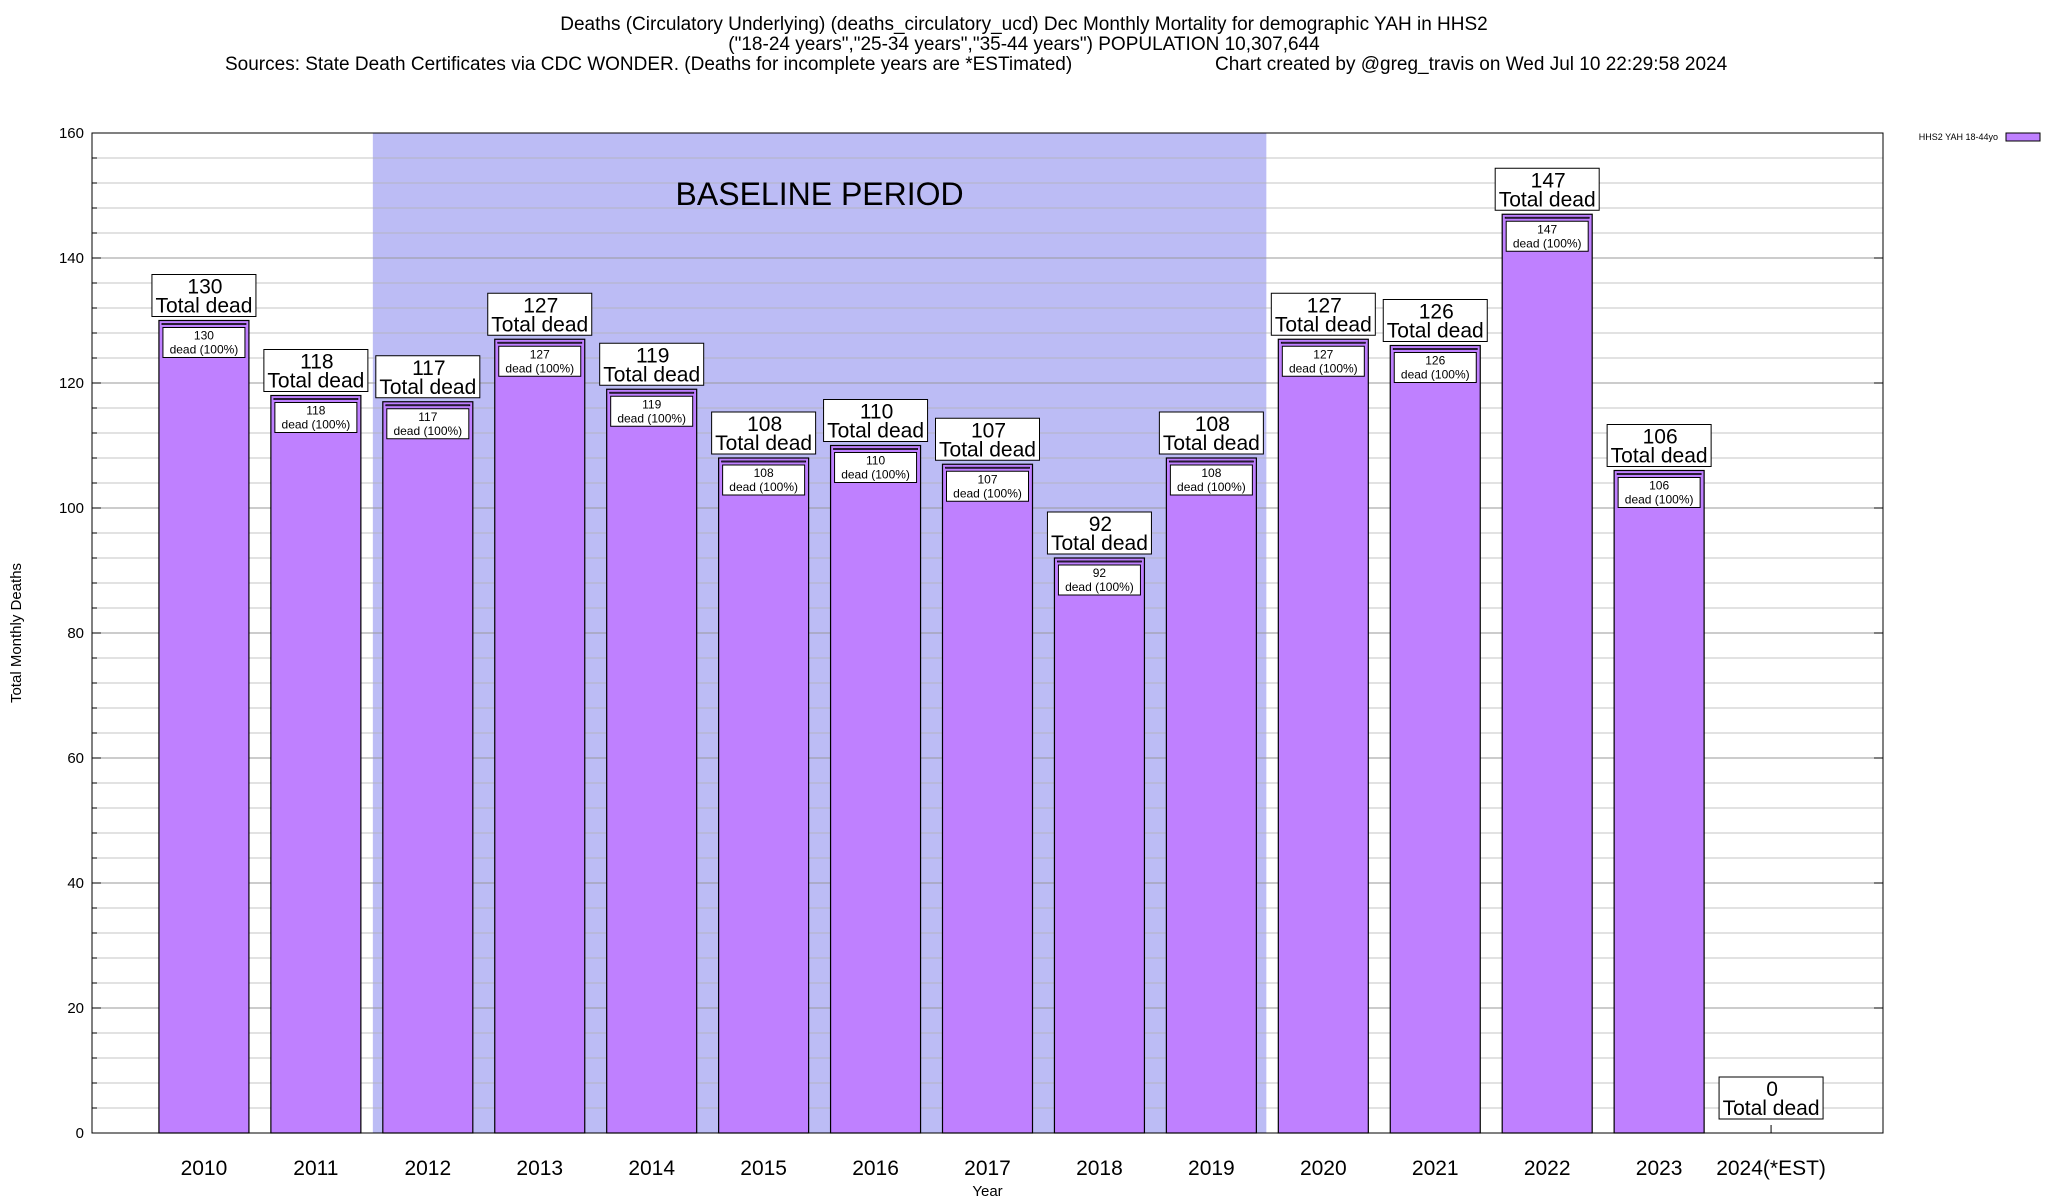 Image resolution: width=2048 pixels, height=1200 pixels. I want to click on baseline-period-label: BASELINE PERIOD, so click(820, 194).